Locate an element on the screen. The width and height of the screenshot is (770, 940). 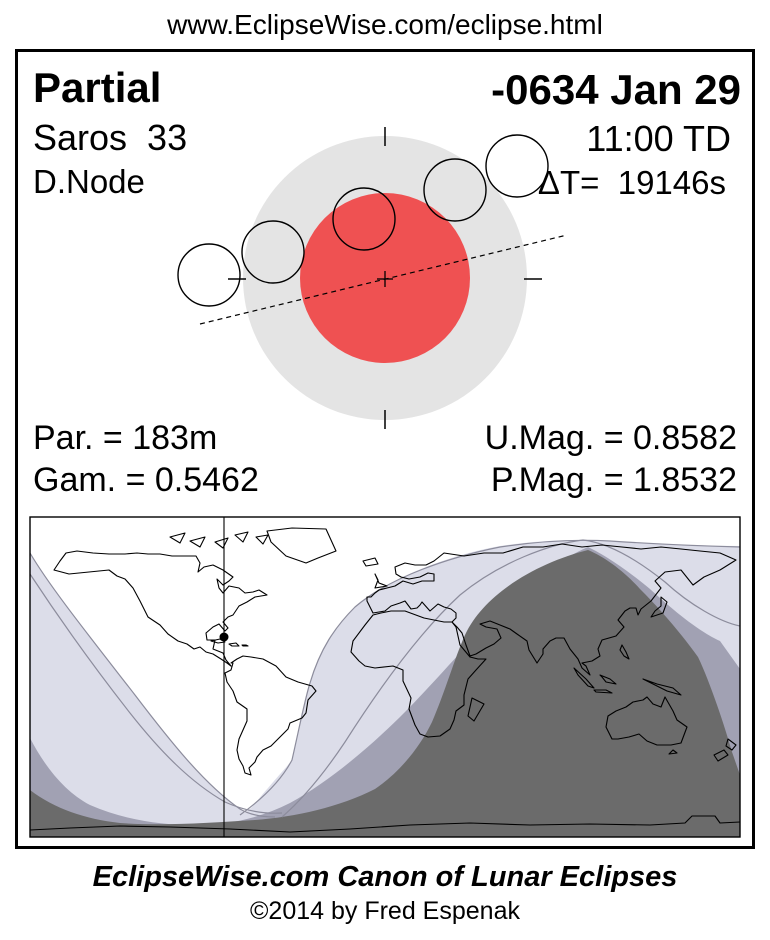
subsolar-point-dot is located at coordinates (224, 637).